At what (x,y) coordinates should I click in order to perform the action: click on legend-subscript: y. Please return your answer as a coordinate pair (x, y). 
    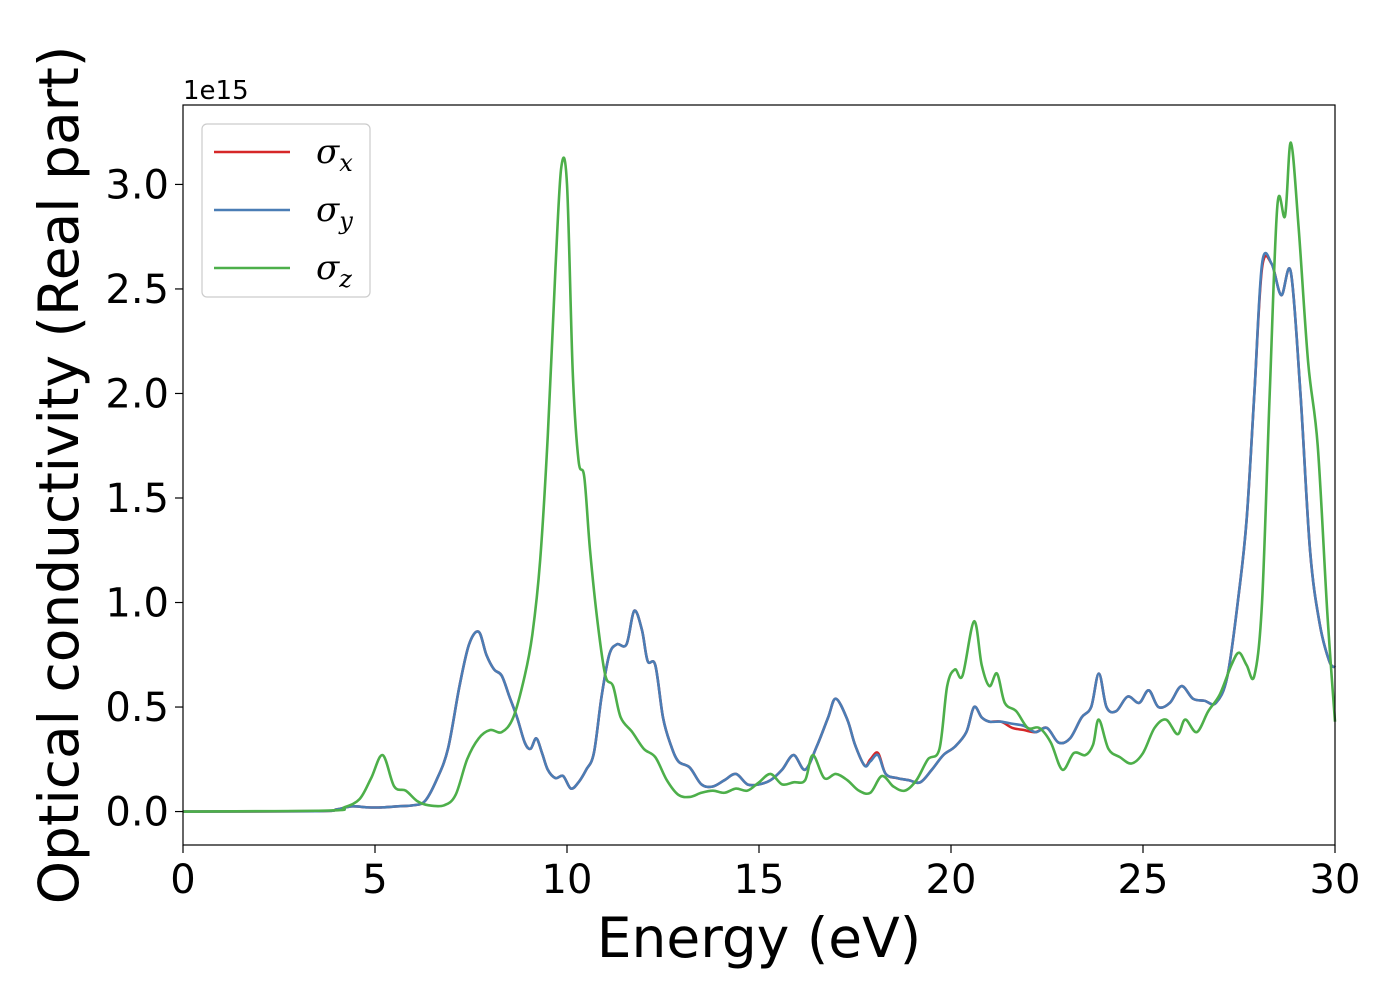
    Looking at the image, I should click on (345, 221).